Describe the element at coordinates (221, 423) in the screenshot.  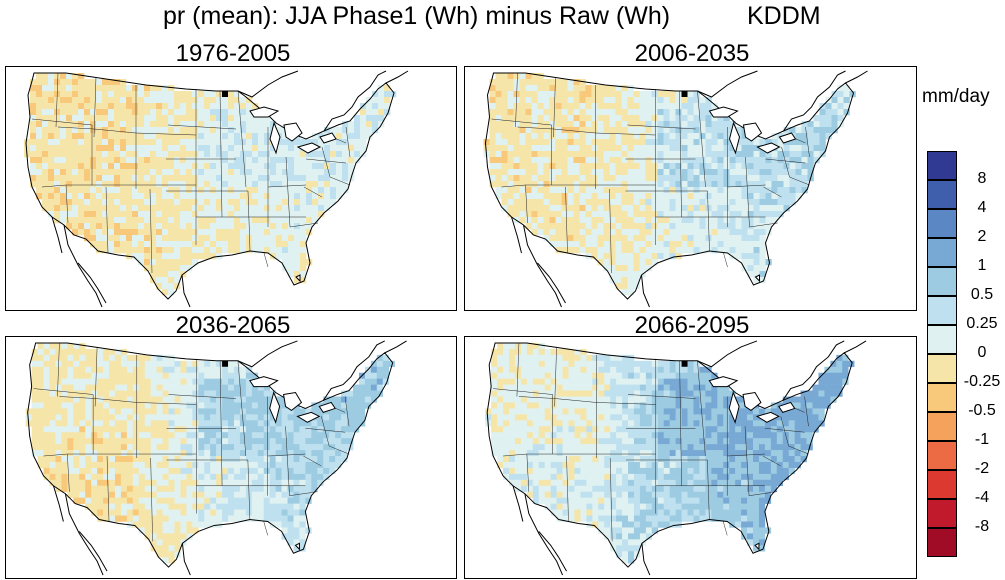
I see `state-line` at that location.